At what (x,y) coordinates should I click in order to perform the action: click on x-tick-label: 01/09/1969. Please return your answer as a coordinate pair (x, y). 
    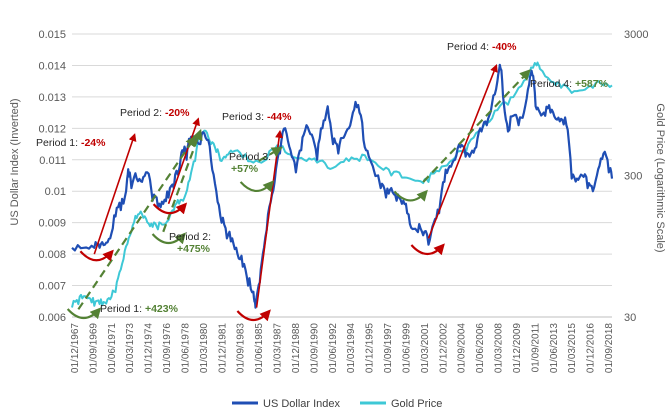
    Looking at the image, I should click on (93, 348).